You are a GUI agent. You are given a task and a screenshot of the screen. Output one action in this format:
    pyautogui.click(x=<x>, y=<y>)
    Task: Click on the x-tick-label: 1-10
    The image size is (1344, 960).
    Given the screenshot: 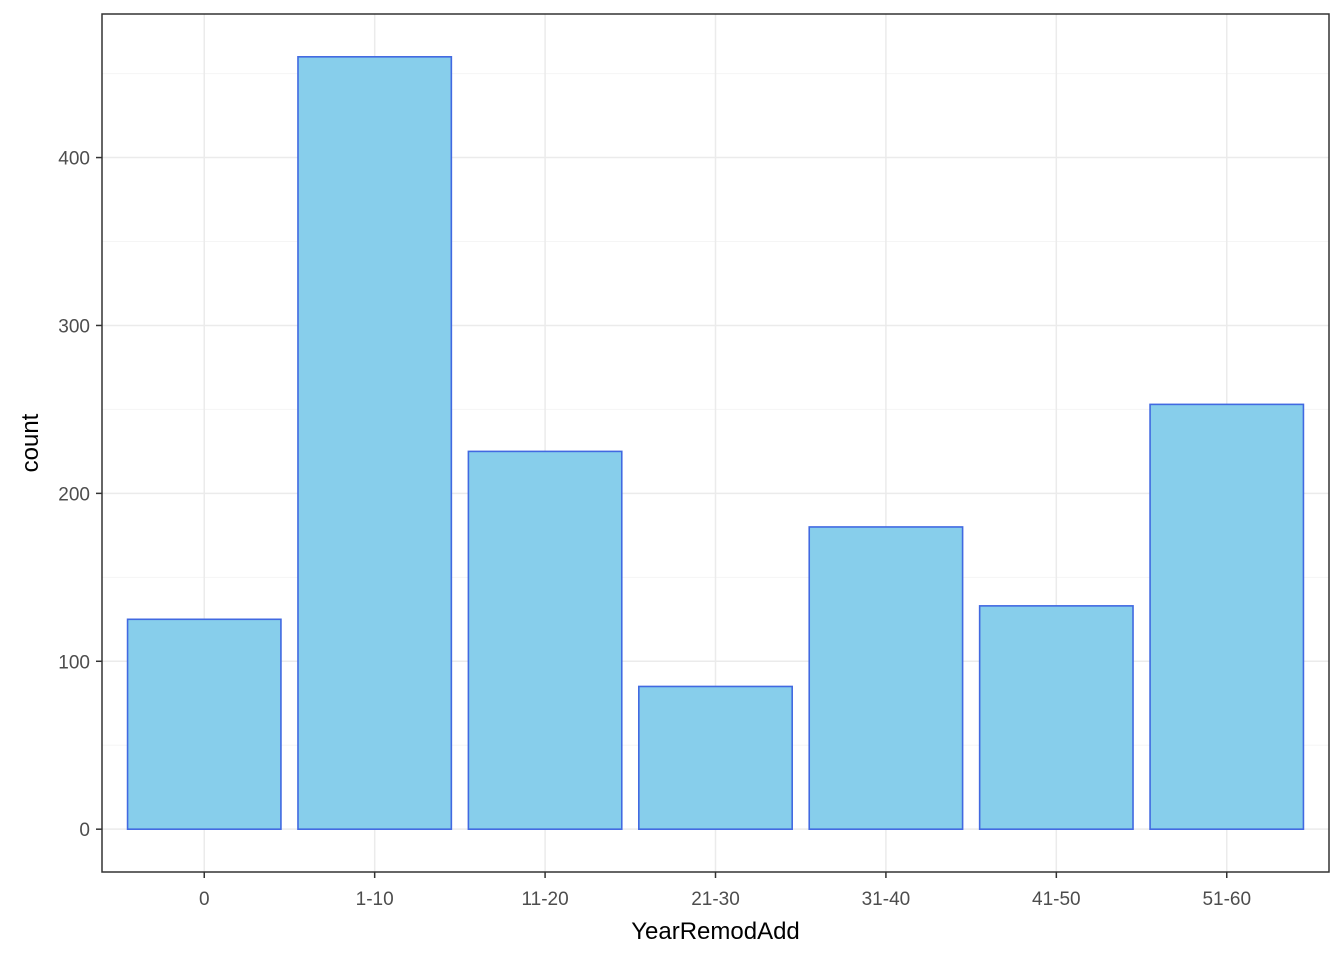 What is the action you would take?
    pyautogui.click(x=375, y=899)
    